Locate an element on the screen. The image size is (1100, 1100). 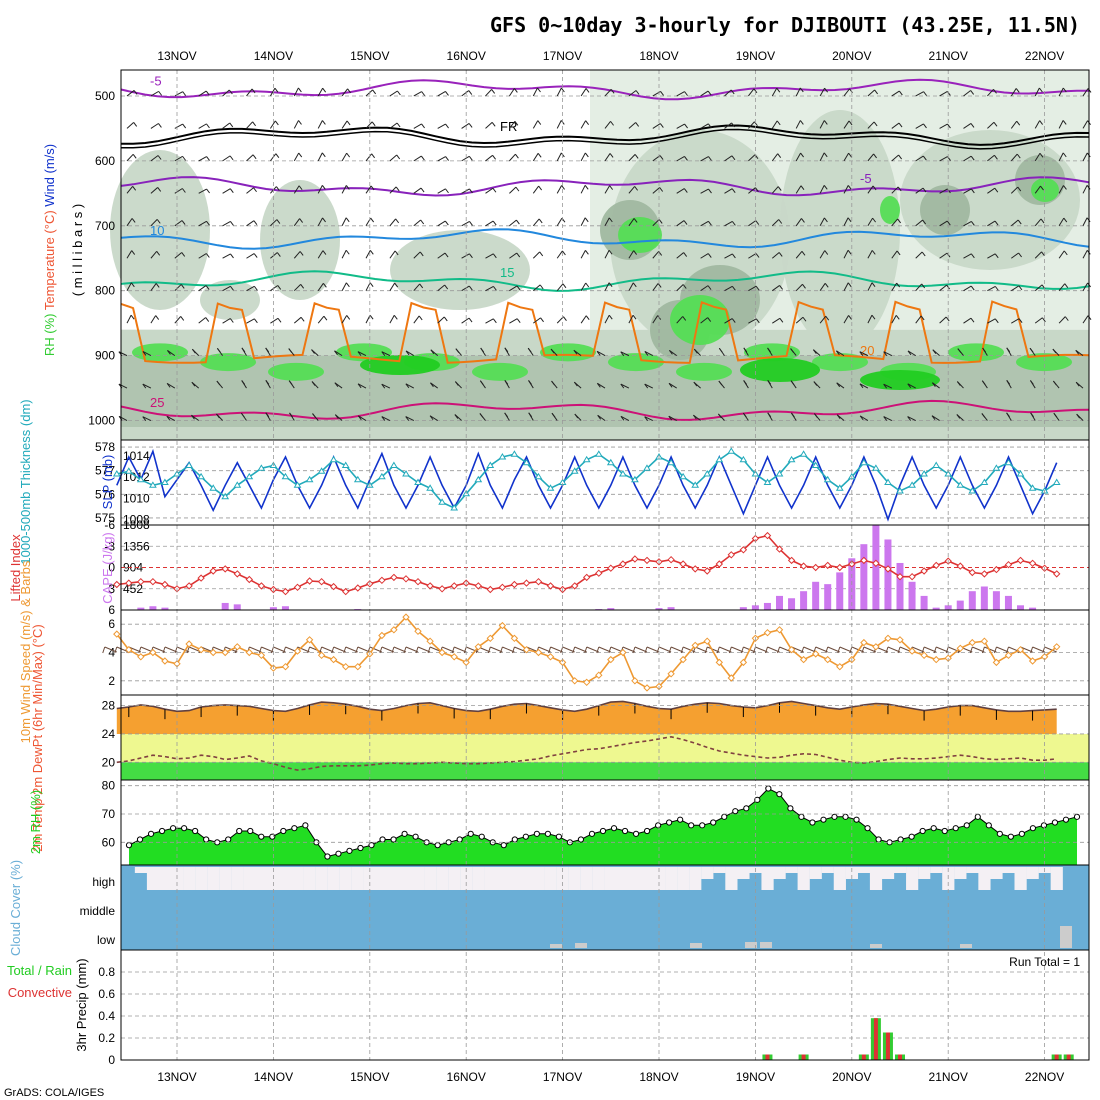
li-y-tick-label: 3 is located at coordinates (111, 589).